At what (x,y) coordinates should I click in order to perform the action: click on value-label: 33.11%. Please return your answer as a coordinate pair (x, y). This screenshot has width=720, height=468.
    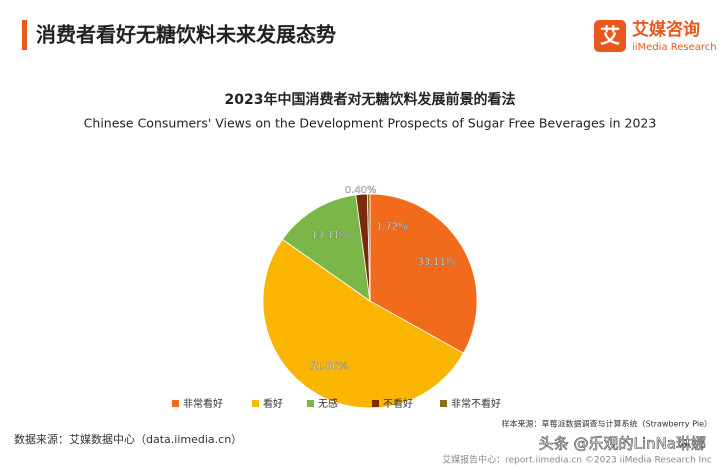
    Looking at the image, I should click on (436, 262).